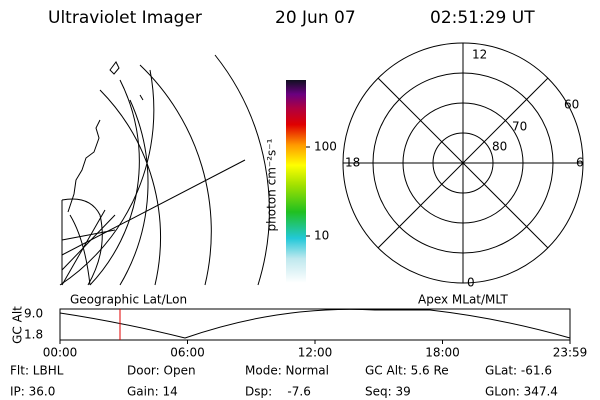 The height and width of the screenshot is (400, 600). I want to click on mlt-label: 12, so click(479, 55).